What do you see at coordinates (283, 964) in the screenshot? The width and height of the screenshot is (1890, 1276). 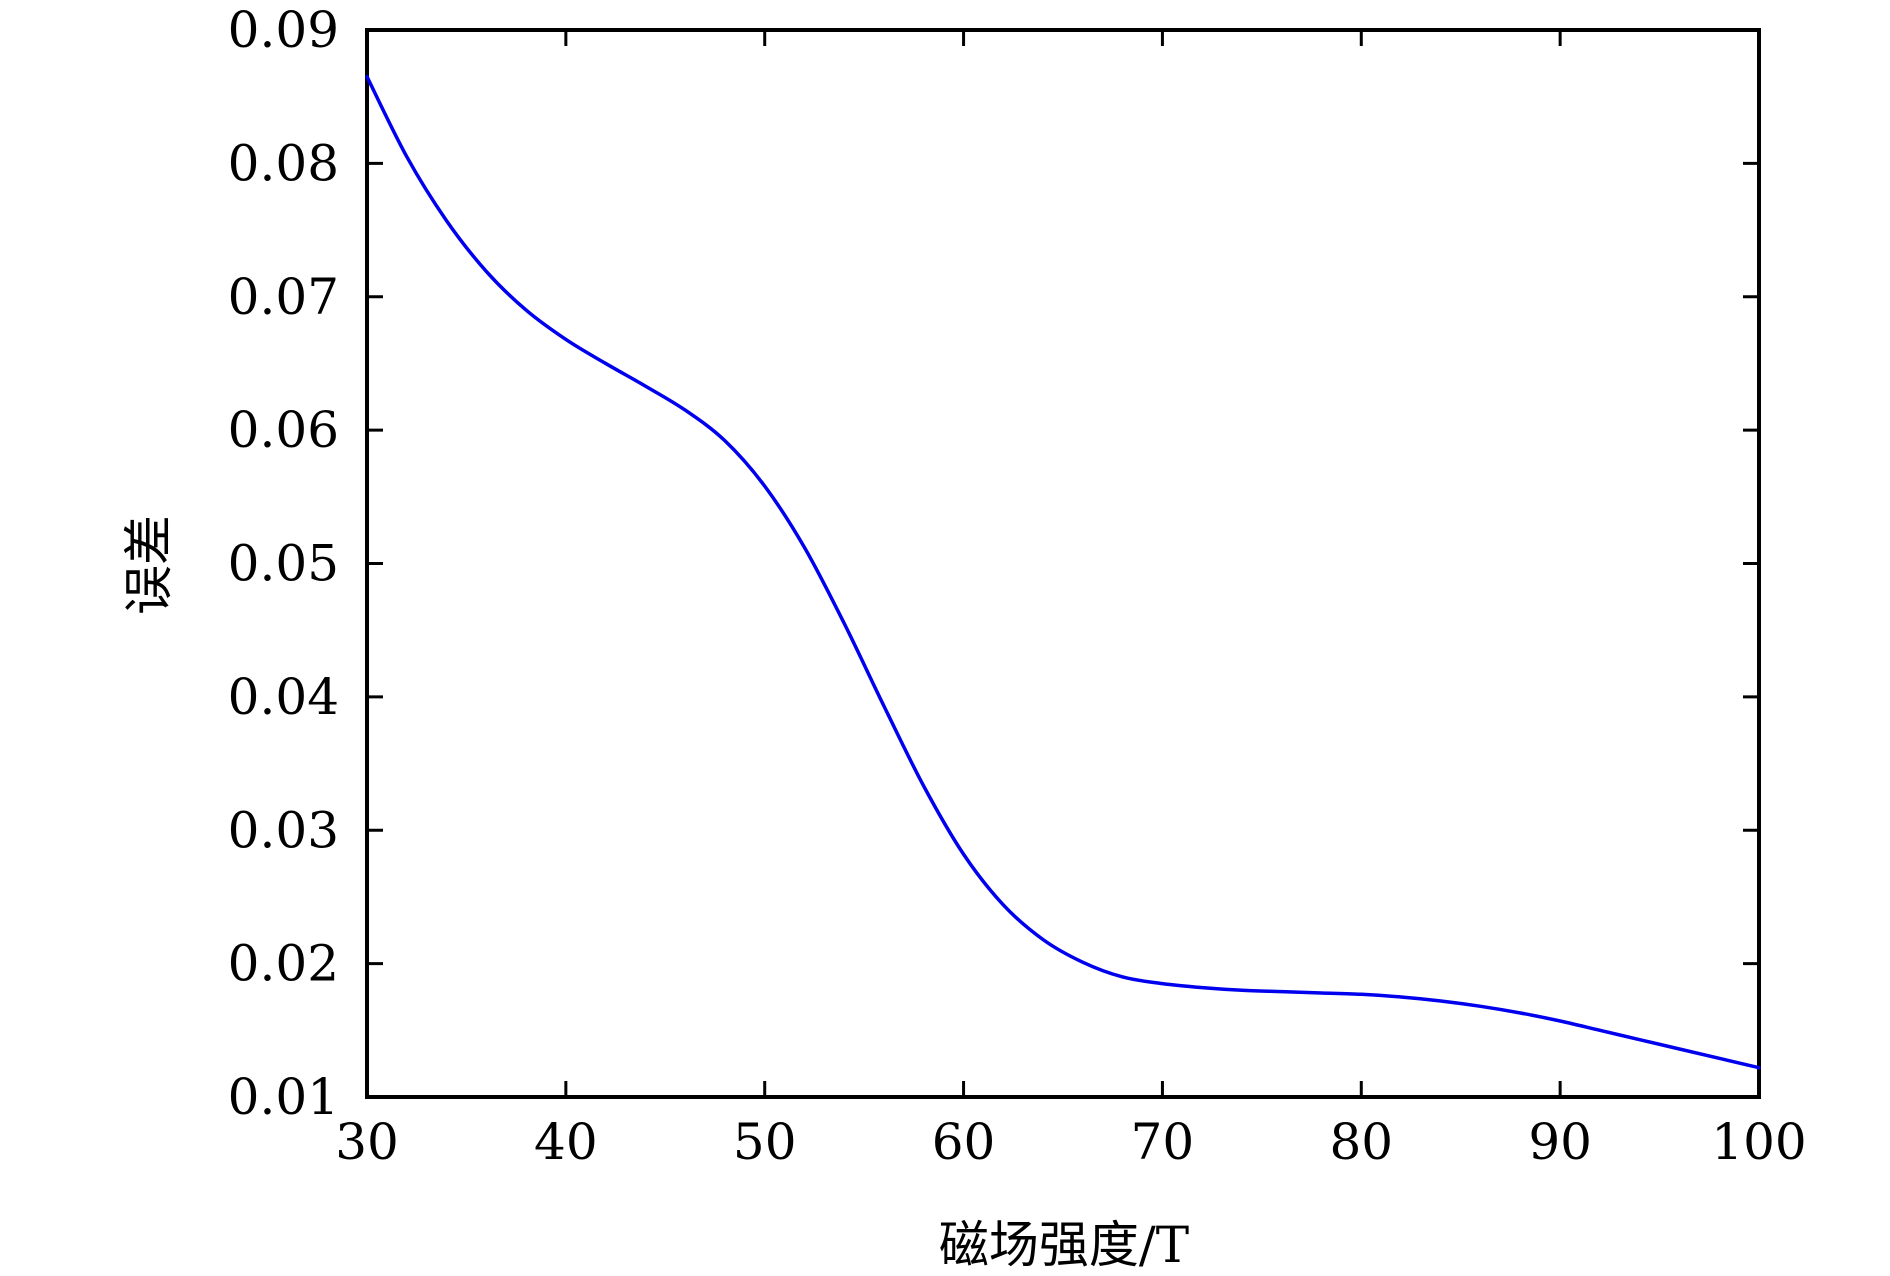 I see `y-tick-label: 0.02` at bounding box center [283, 964].